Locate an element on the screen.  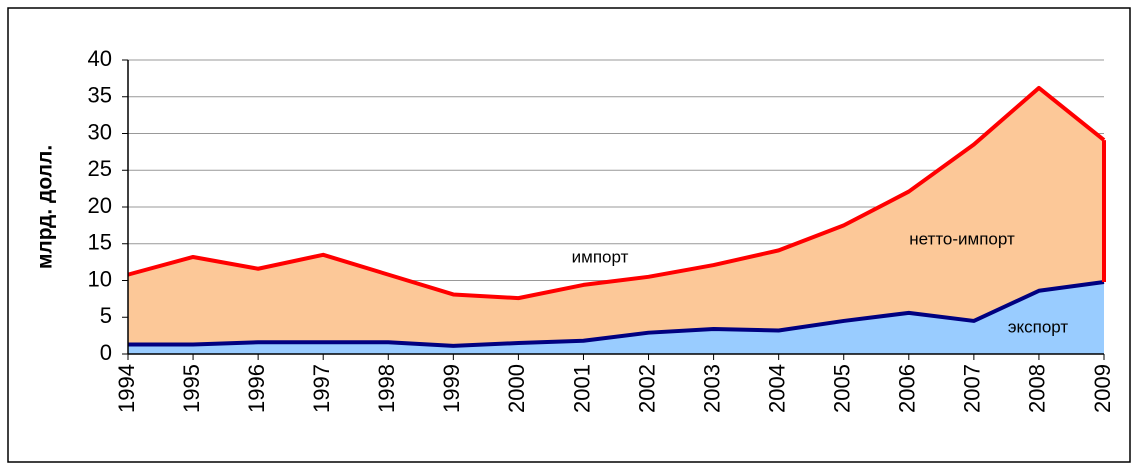
y-tick-label: 5 is located at coordinates (106, 315).